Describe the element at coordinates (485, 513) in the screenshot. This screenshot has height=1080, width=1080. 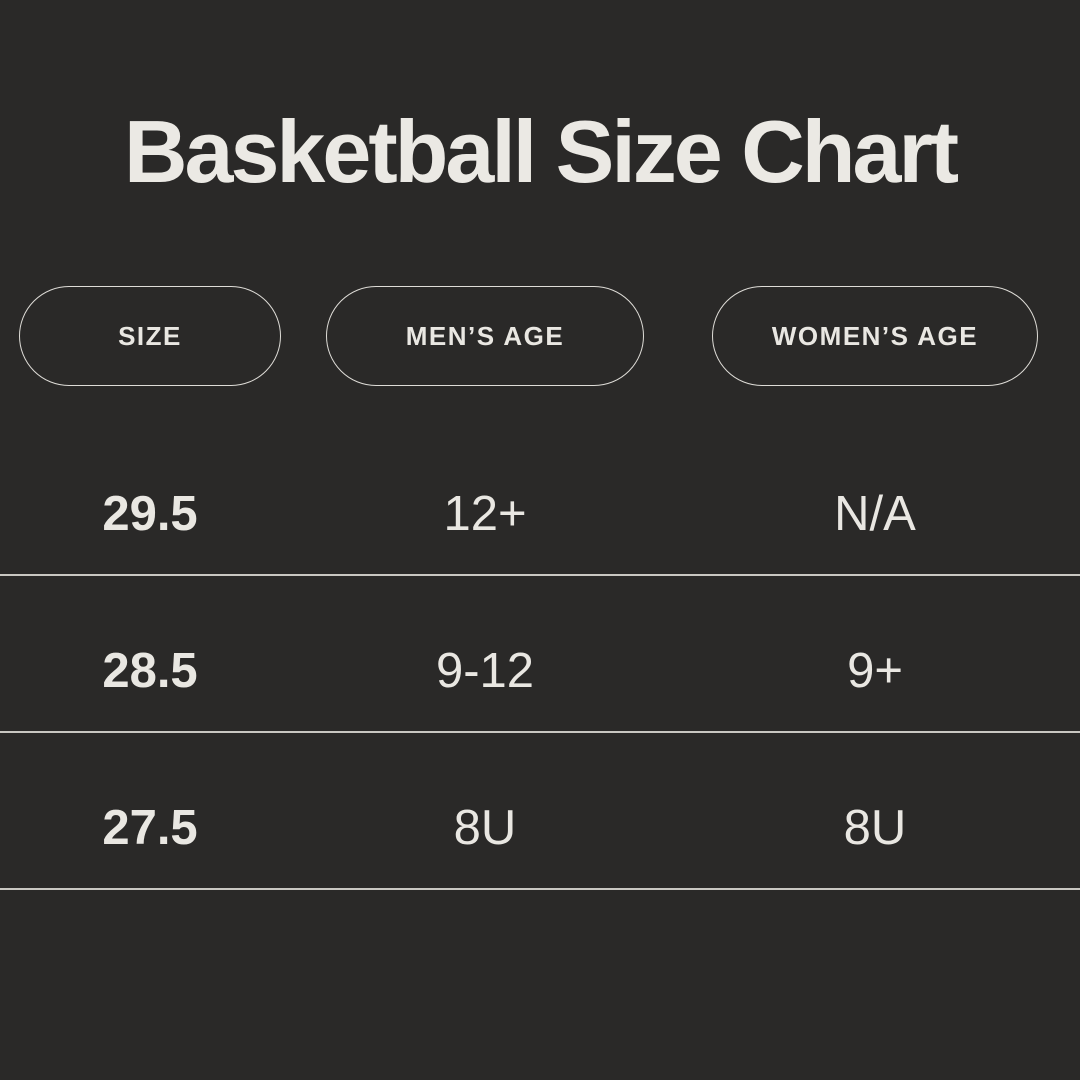
I see `cell-mens-age: 12+` at that location.